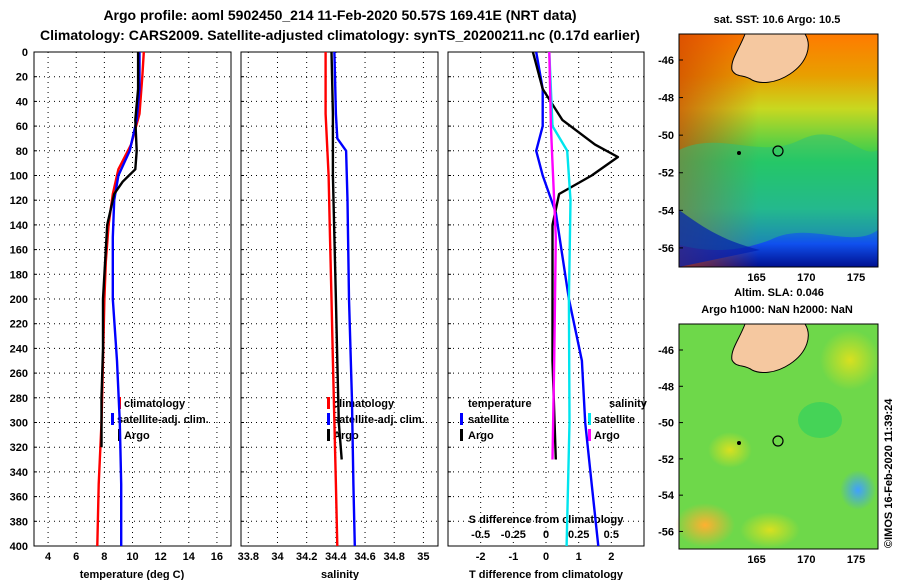  What do you see at coordinates (19, 300) in the screenshot?
I see `depth-tick-label: 200` at bounding box center [19, 300].